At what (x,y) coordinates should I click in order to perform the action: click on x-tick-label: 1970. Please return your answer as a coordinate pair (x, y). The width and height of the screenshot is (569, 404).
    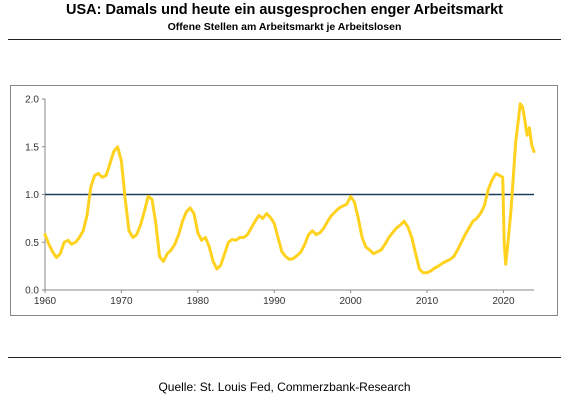
    Looking at the image, I should click on (121, 301).